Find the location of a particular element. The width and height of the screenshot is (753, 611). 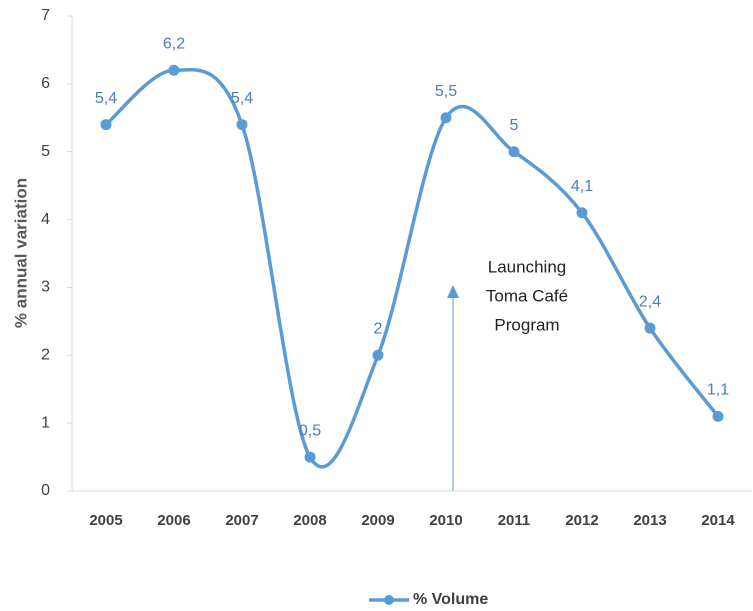

annotation-arrowhead is located at coordinates (453, 291).